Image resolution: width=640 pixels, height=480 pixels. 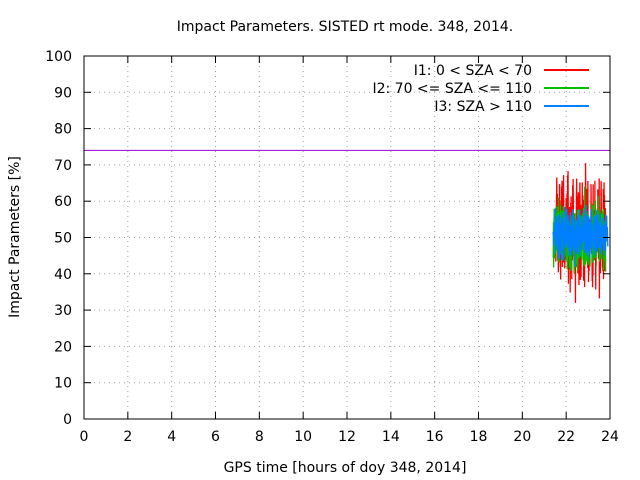 I want to click on x-tick-label: 2, so click(x=127, y=437).